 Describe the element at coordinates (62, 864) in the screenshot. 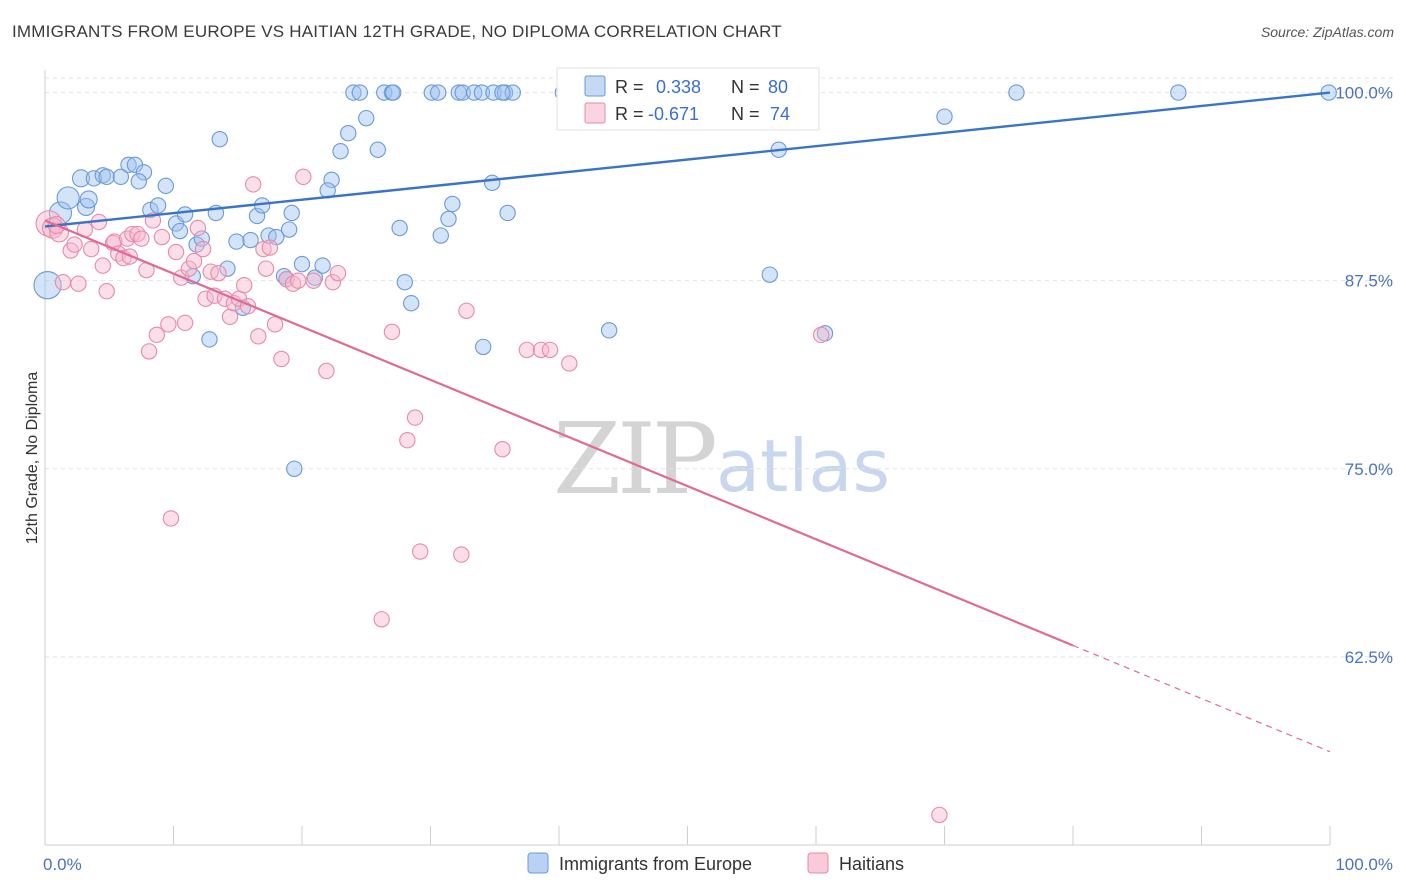

I see `x-tick-label: 0.0%` at that location.